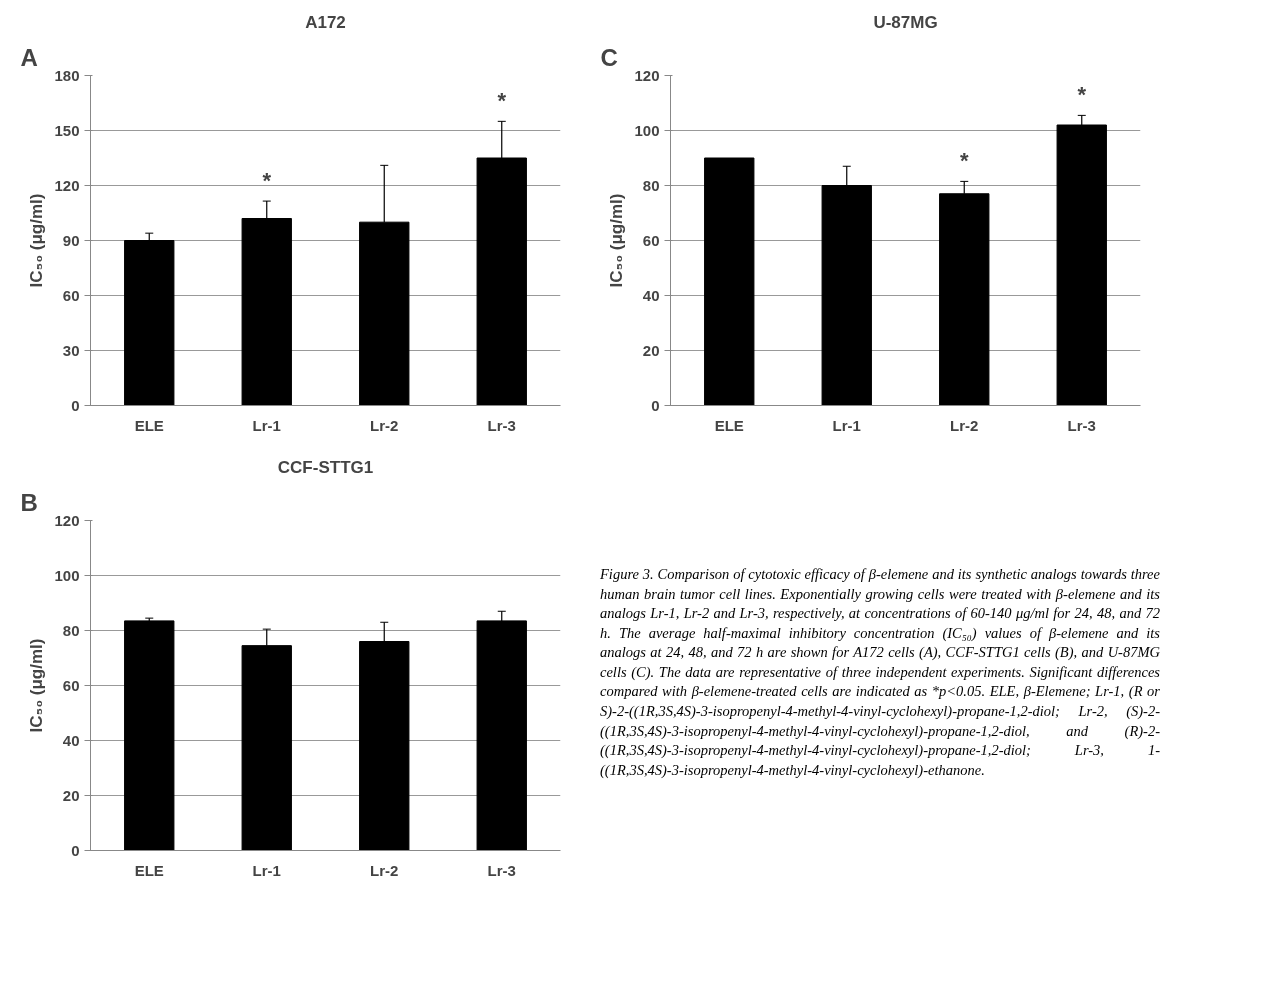  Describe the element at coordinates (29, 57) in the screenshot. I see `text: A` at that location.